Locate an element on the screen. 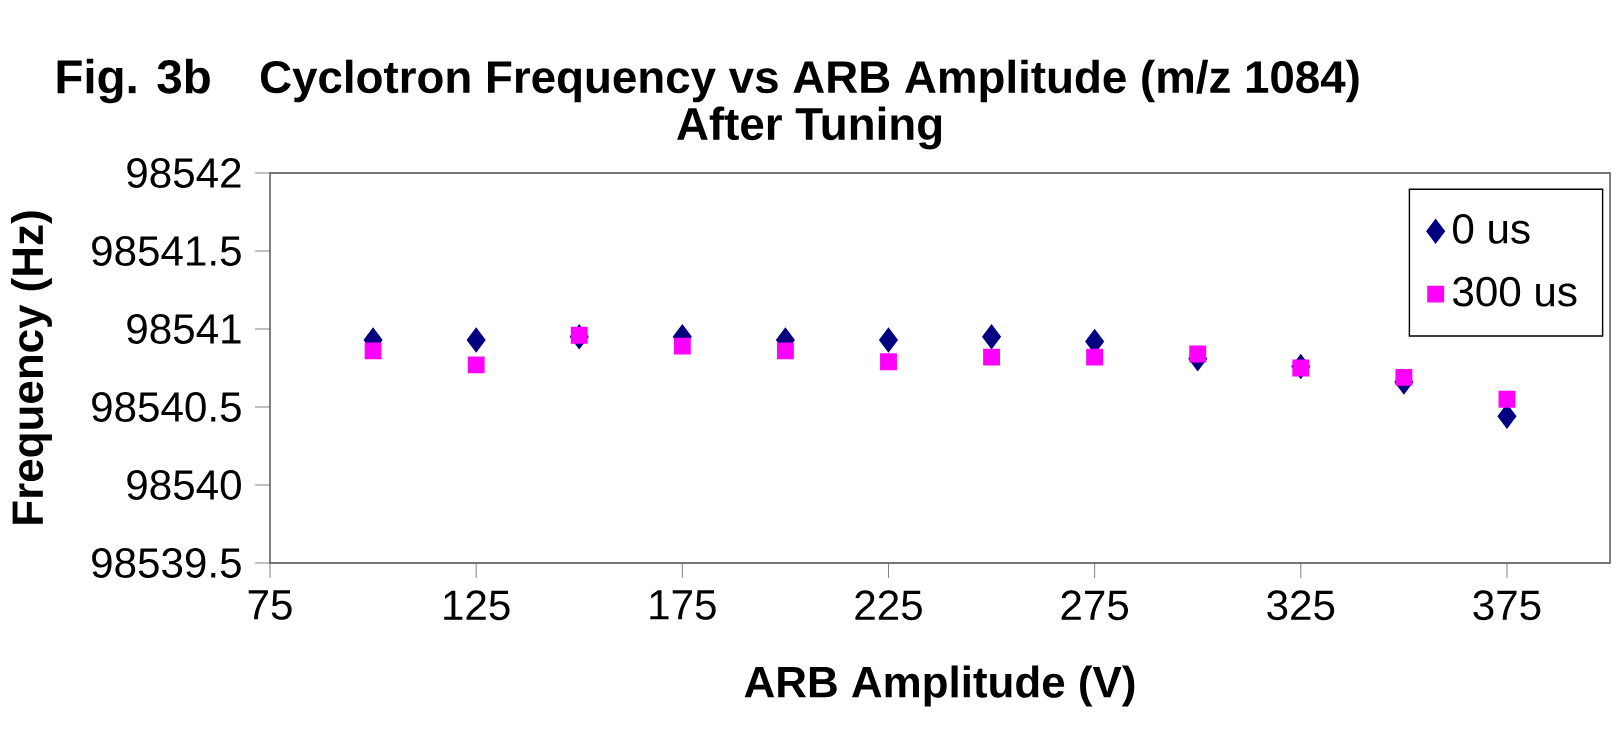 The width and height of the screenshot is (1623, 753). legend-label: 0 us is located at coordinates (1491, 228).